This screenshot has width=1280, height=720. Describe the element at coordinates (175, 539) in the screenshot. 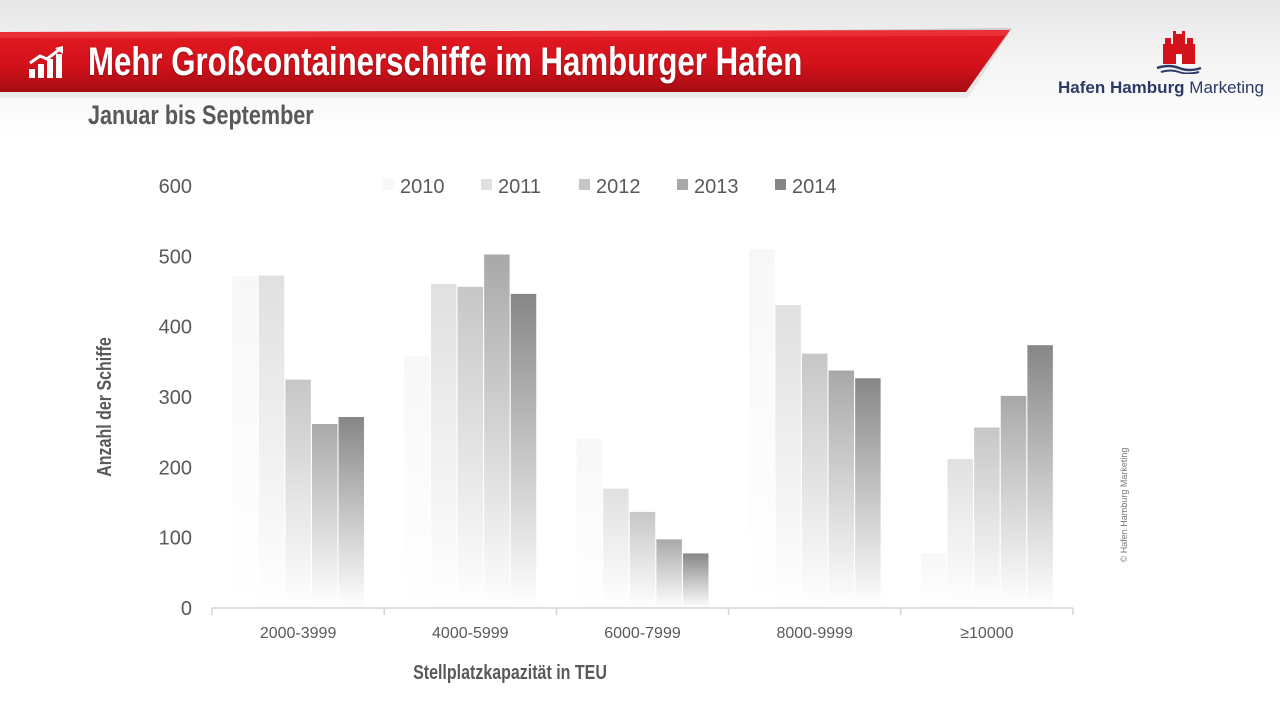

I see `y-tick-label: 100` at that location.